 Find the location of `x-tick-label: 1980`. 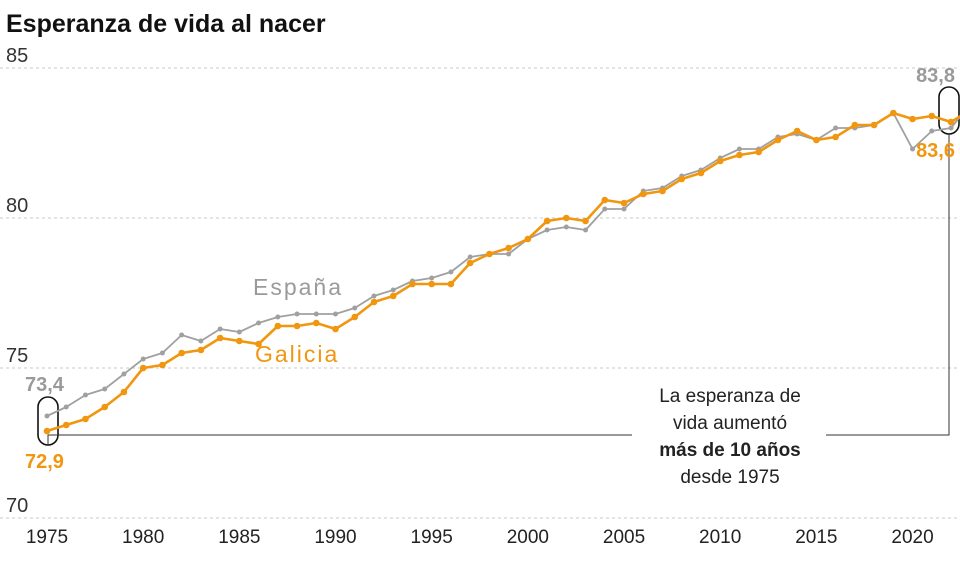

x-tick-label: 1980 is located at coordinates (143, 537).